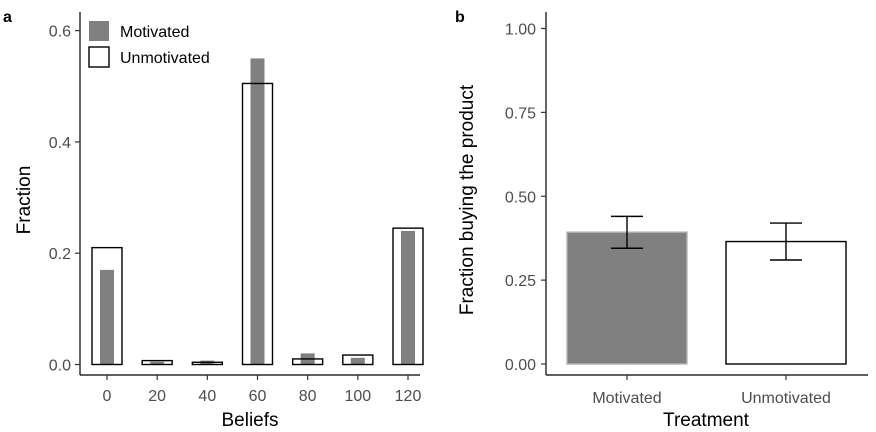 The height and width of the screenshot is (432, 876). Describe the element at coordinates (99, 57) in the screenshot. I see `legend-swatch-unmotivated` at that location.